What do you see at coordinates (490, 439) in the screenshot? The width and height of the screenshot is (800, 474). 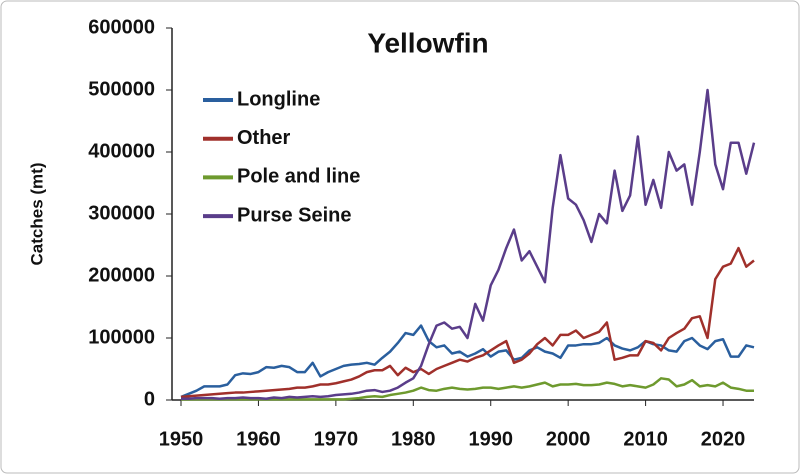 I see `x-tick-label: 1990` at bounding box center [490, 439].